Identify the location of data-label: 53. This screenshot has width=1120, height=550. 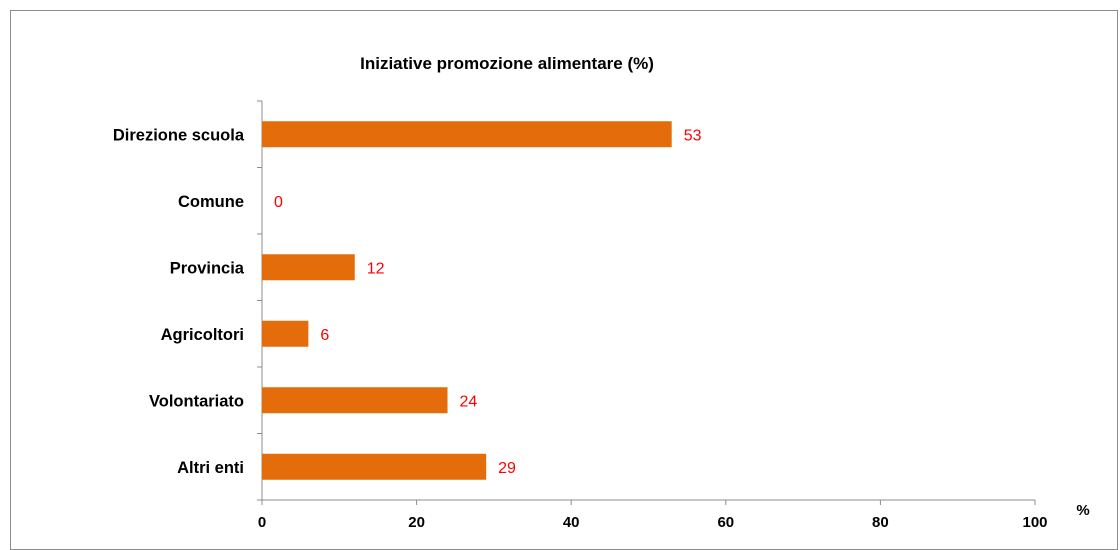
(693, 135).